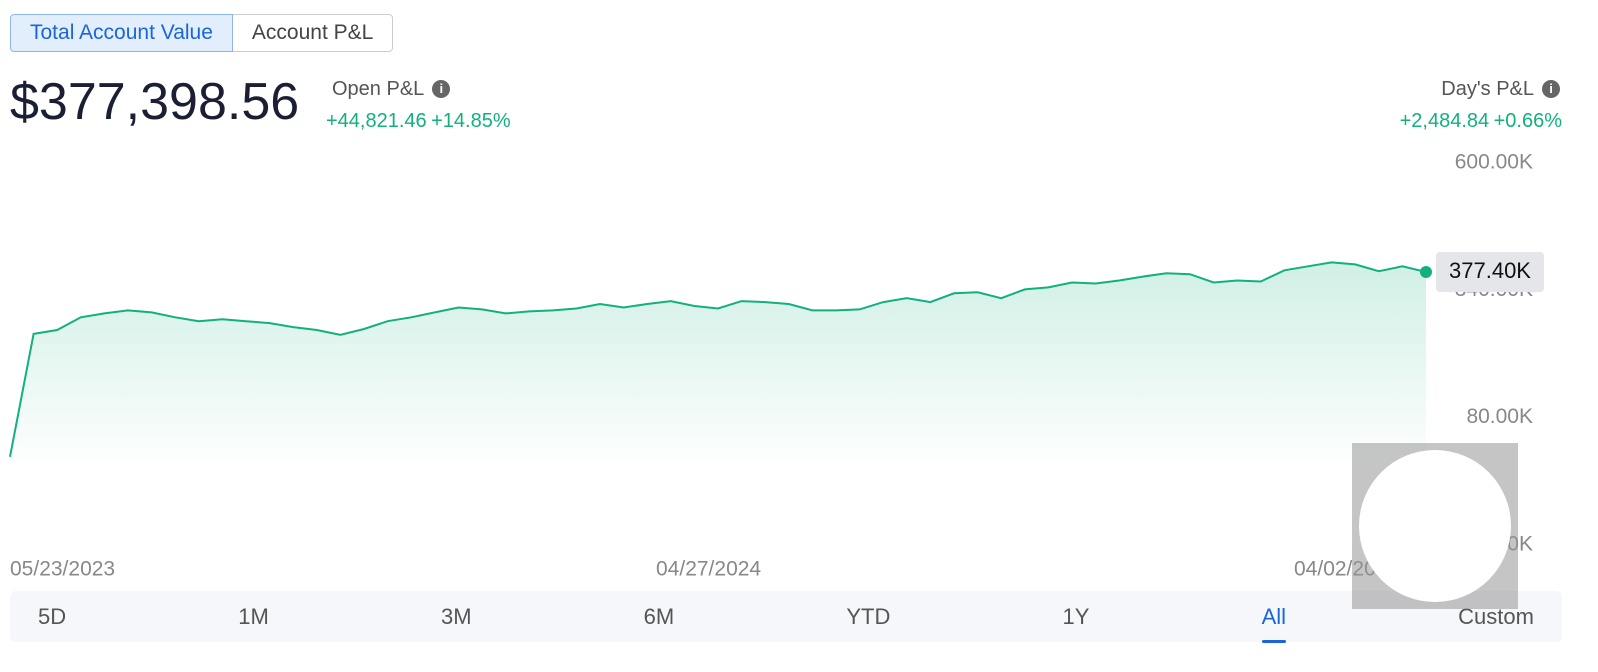  Describe the element at coordinates (786, 617) in the screenshot. I see `range-selector: 5D 1M 3M 6M YTD 1Y All Custom` at that location.